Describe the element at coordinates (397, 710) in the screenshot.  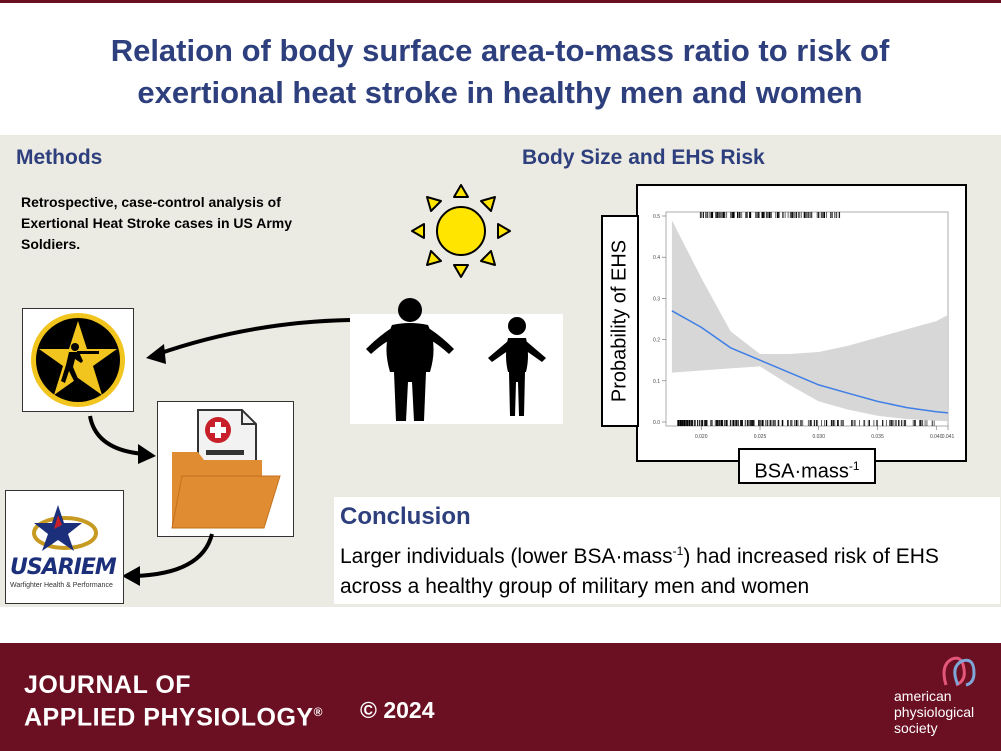
I see `copyright: © 2024` at that location.